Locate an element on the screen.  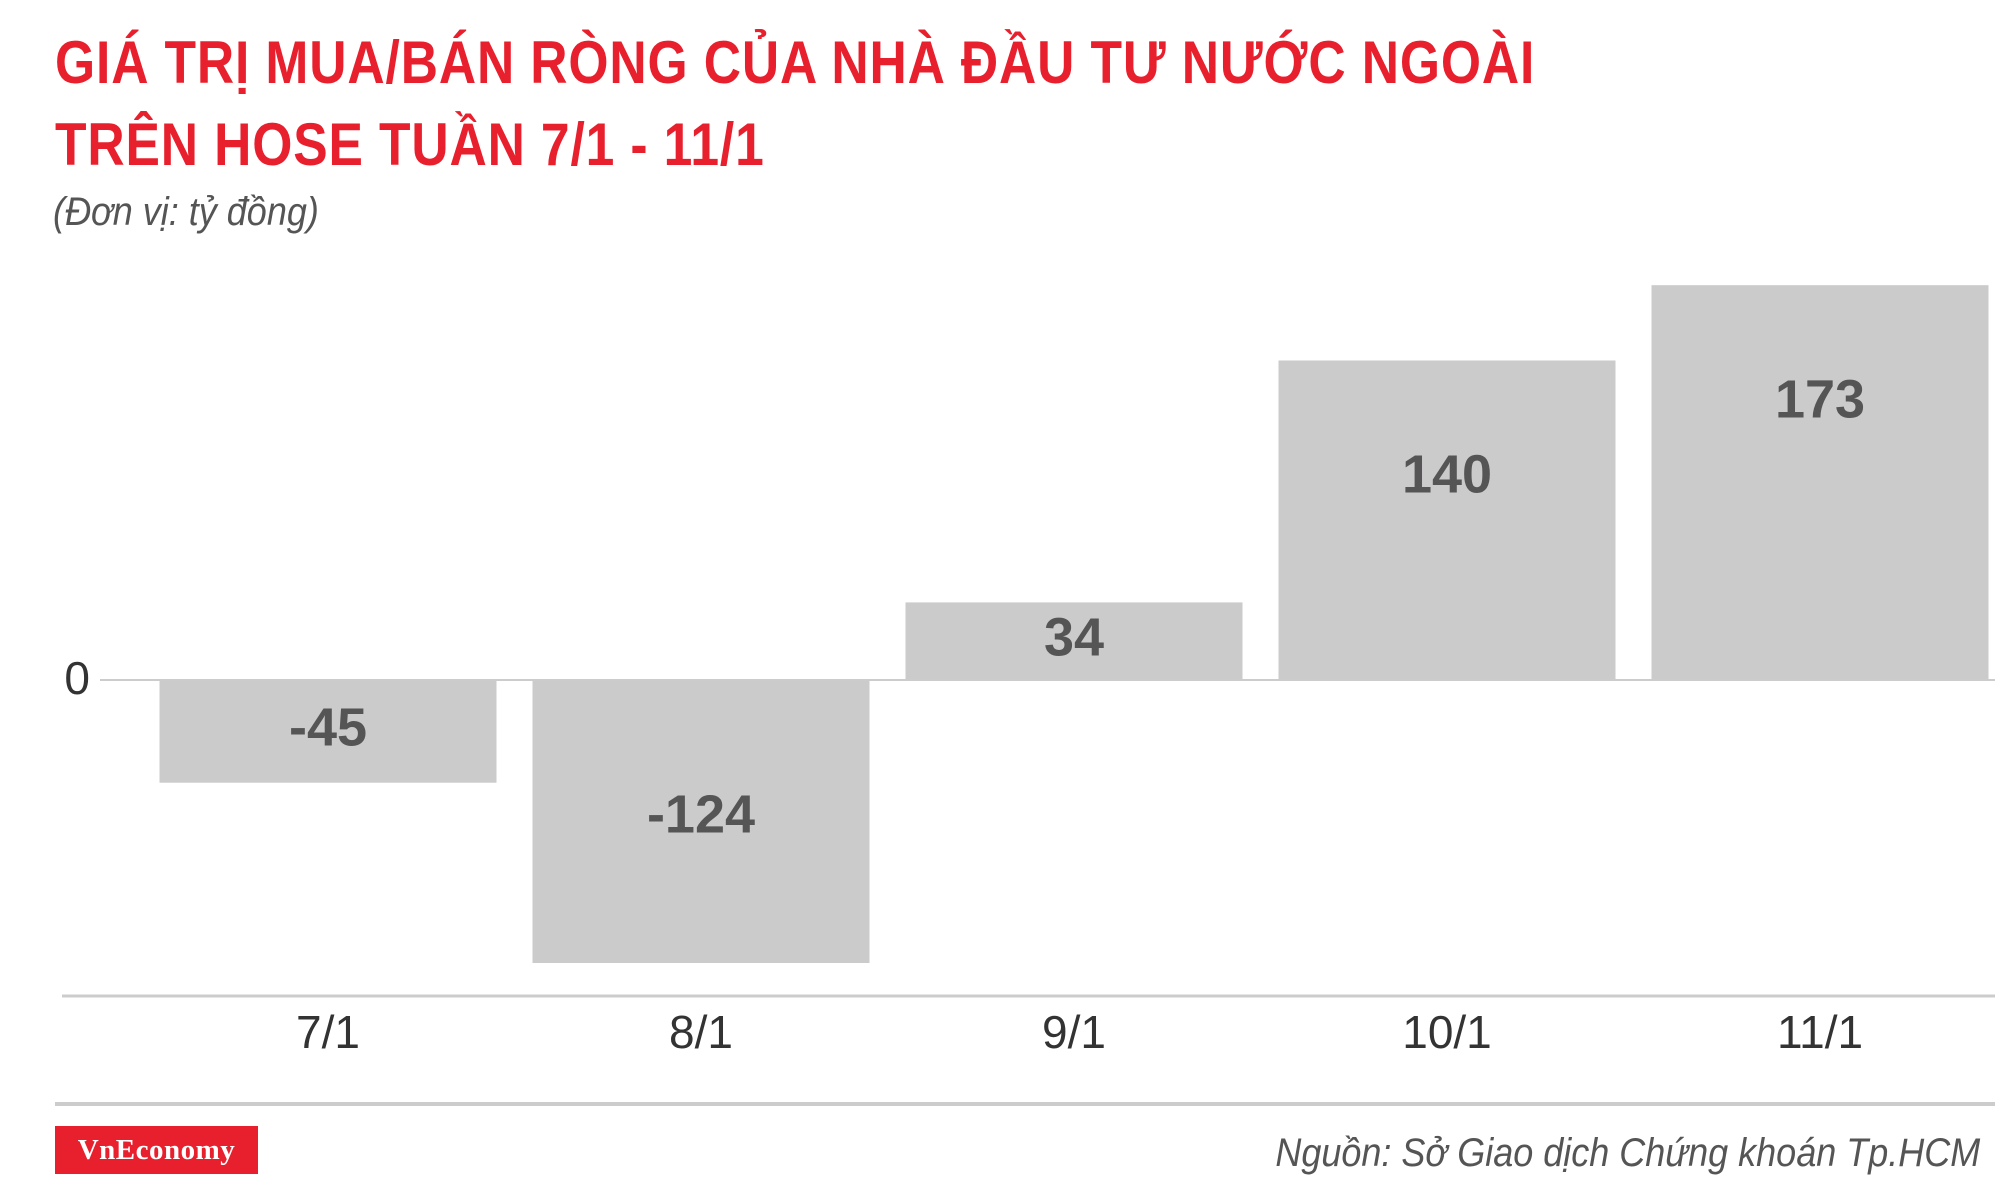
bar-data-label: 140 is located at coordinates (1447, 475).